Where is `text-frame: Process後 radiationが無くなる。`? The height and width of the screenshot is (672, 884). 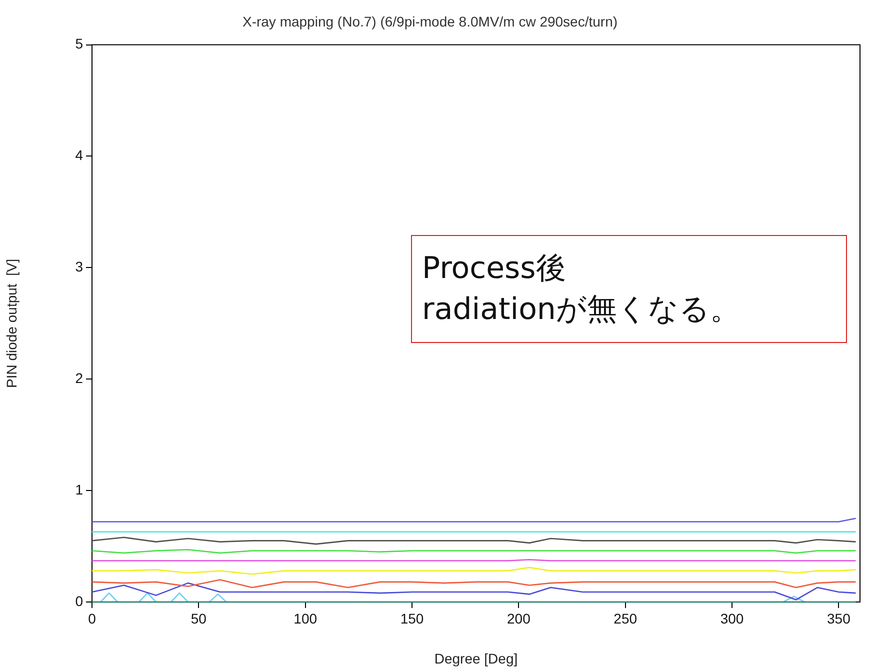
text-frame: Process後 radiationが無くなる。 is located at coordinates (629, 289).